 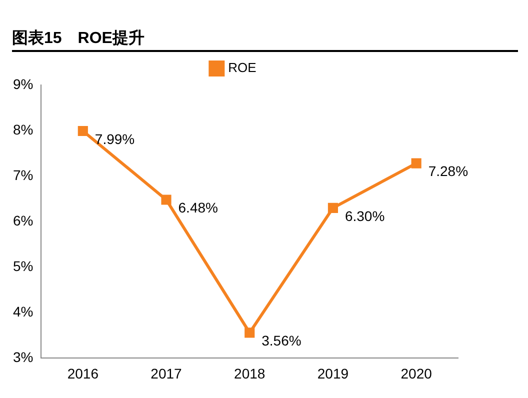 I want to click on legend-label: ROE, so click(x=242, y=68).